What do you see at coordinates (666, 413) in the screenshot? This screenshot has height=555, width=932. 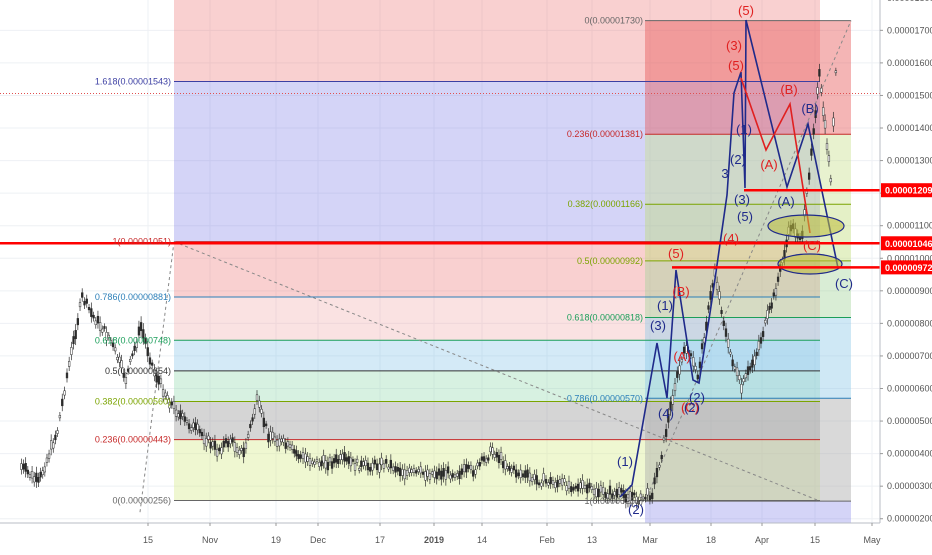 I see `wave-label: (4)` at bounding box center [666, 413].